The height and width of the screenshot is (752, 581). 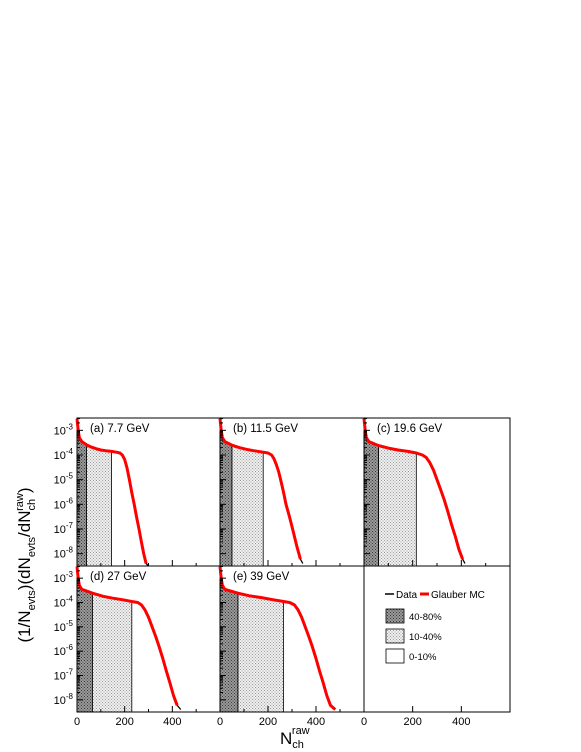 I want to click on panel-3-mc-line, so click(x=127, y=636).